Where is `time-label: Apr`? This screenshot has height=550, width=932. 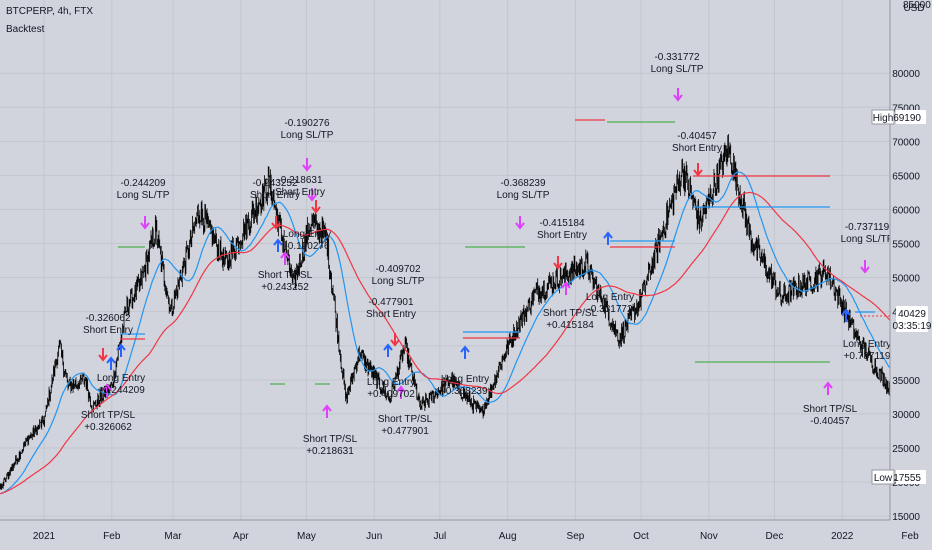 time-label: Apr is located at coordinates (241, 536).